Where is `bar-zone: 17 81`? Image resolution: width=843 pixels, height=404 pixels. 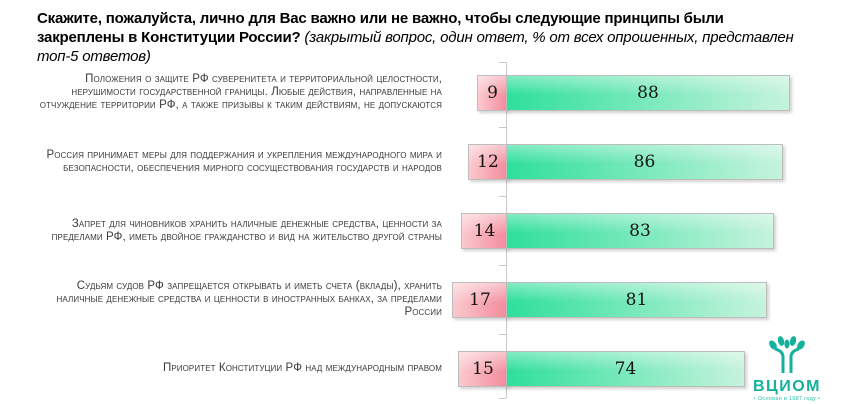 bar-zone: 17 81 is located at coordinates (642, 299).